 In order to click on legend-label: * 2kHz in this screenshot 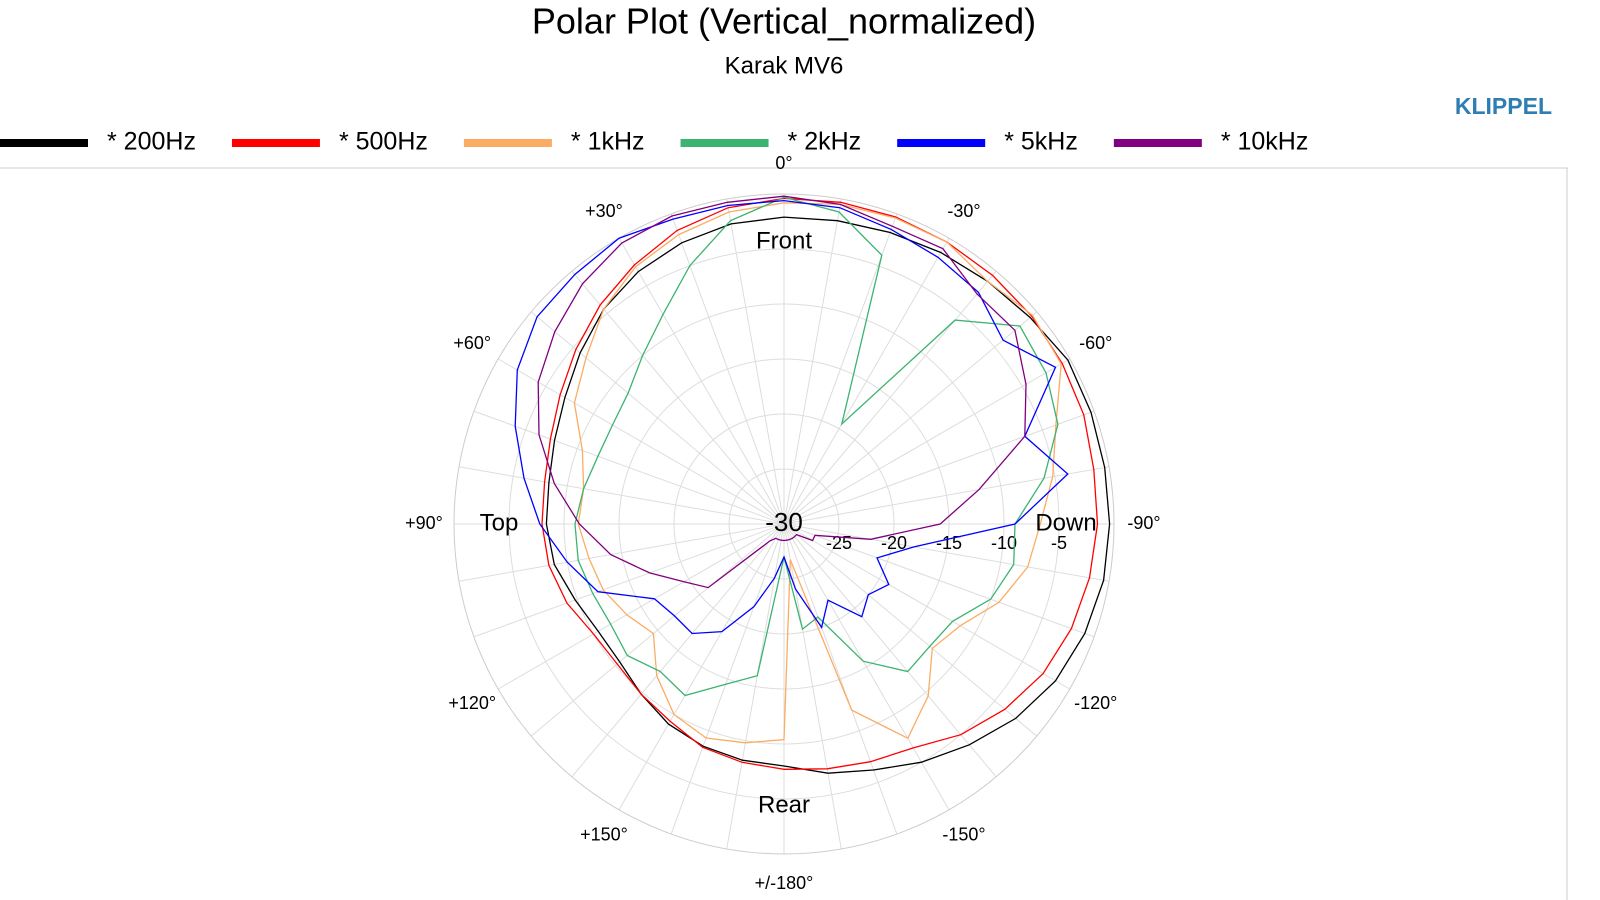, I will do `click(825, 142)`.